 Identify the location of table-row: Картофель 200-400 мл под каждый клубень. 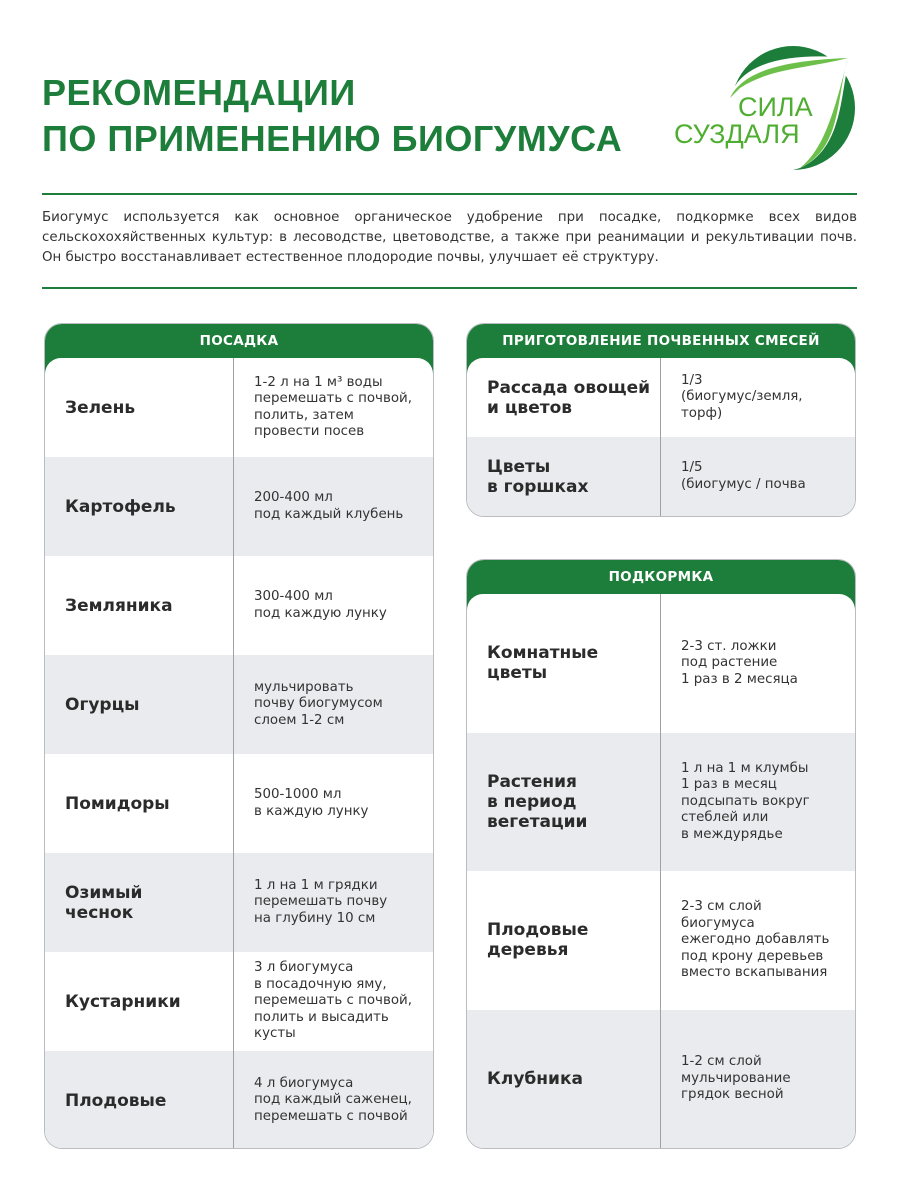
(239, 506).